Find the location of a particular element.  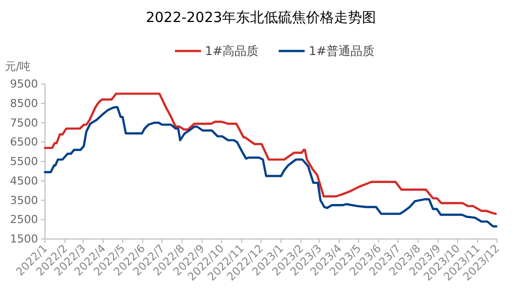

y-tick-label: 6500 is located at coordinates (24, 142).